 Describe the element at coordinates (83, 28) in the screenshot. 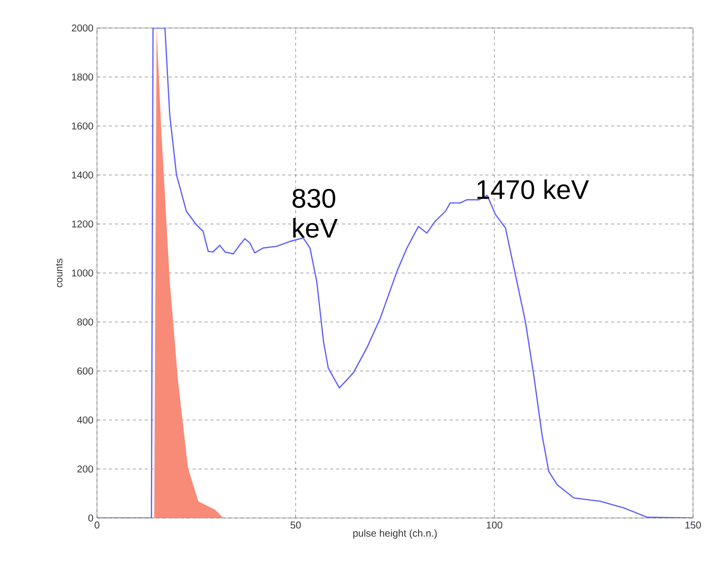

I see `y-tick-label: 2000` at that location.